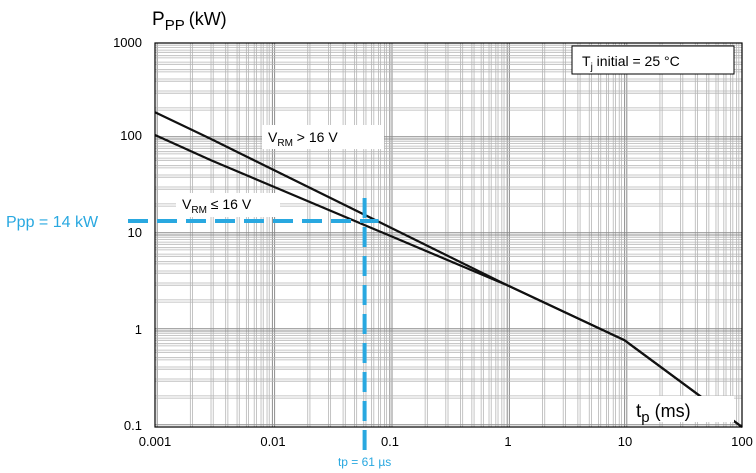  I want to click on y-tick-label: 1000, so click(127, 42).